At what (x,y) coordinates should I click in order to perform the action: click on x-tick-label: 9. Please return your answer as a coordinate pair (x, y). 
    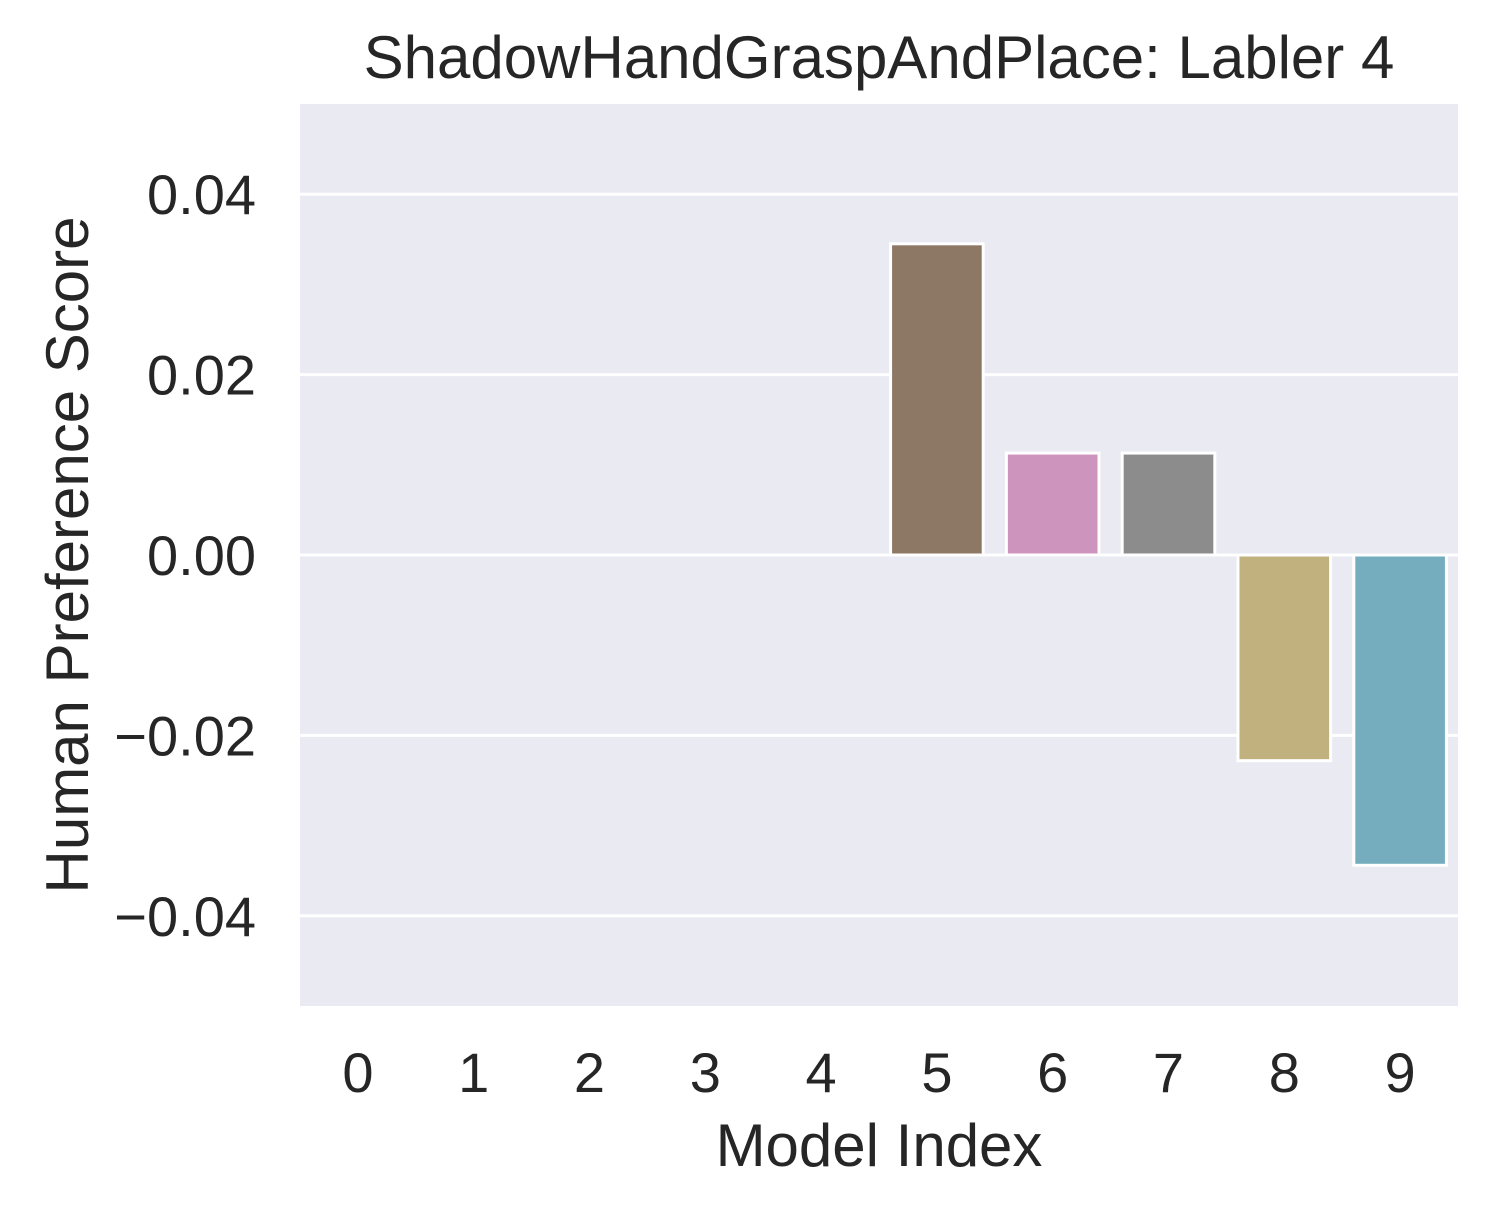
    Looking at the image, I should click on (1400, 1072).